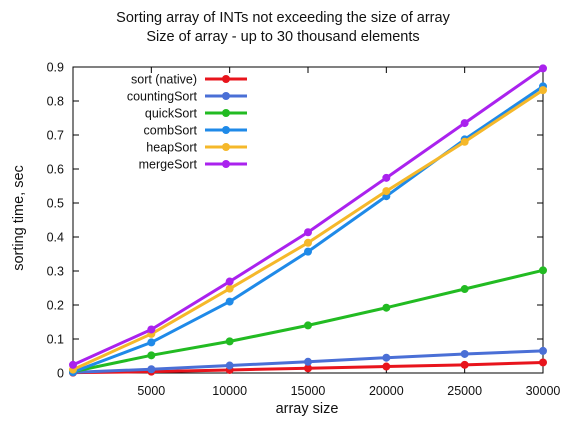 This screenshot has width=570, height=428. What do you see at coordinates (229, 391) in the screenshot?
I see `x-tick-label: 10000` at bounding box center [229, 391].